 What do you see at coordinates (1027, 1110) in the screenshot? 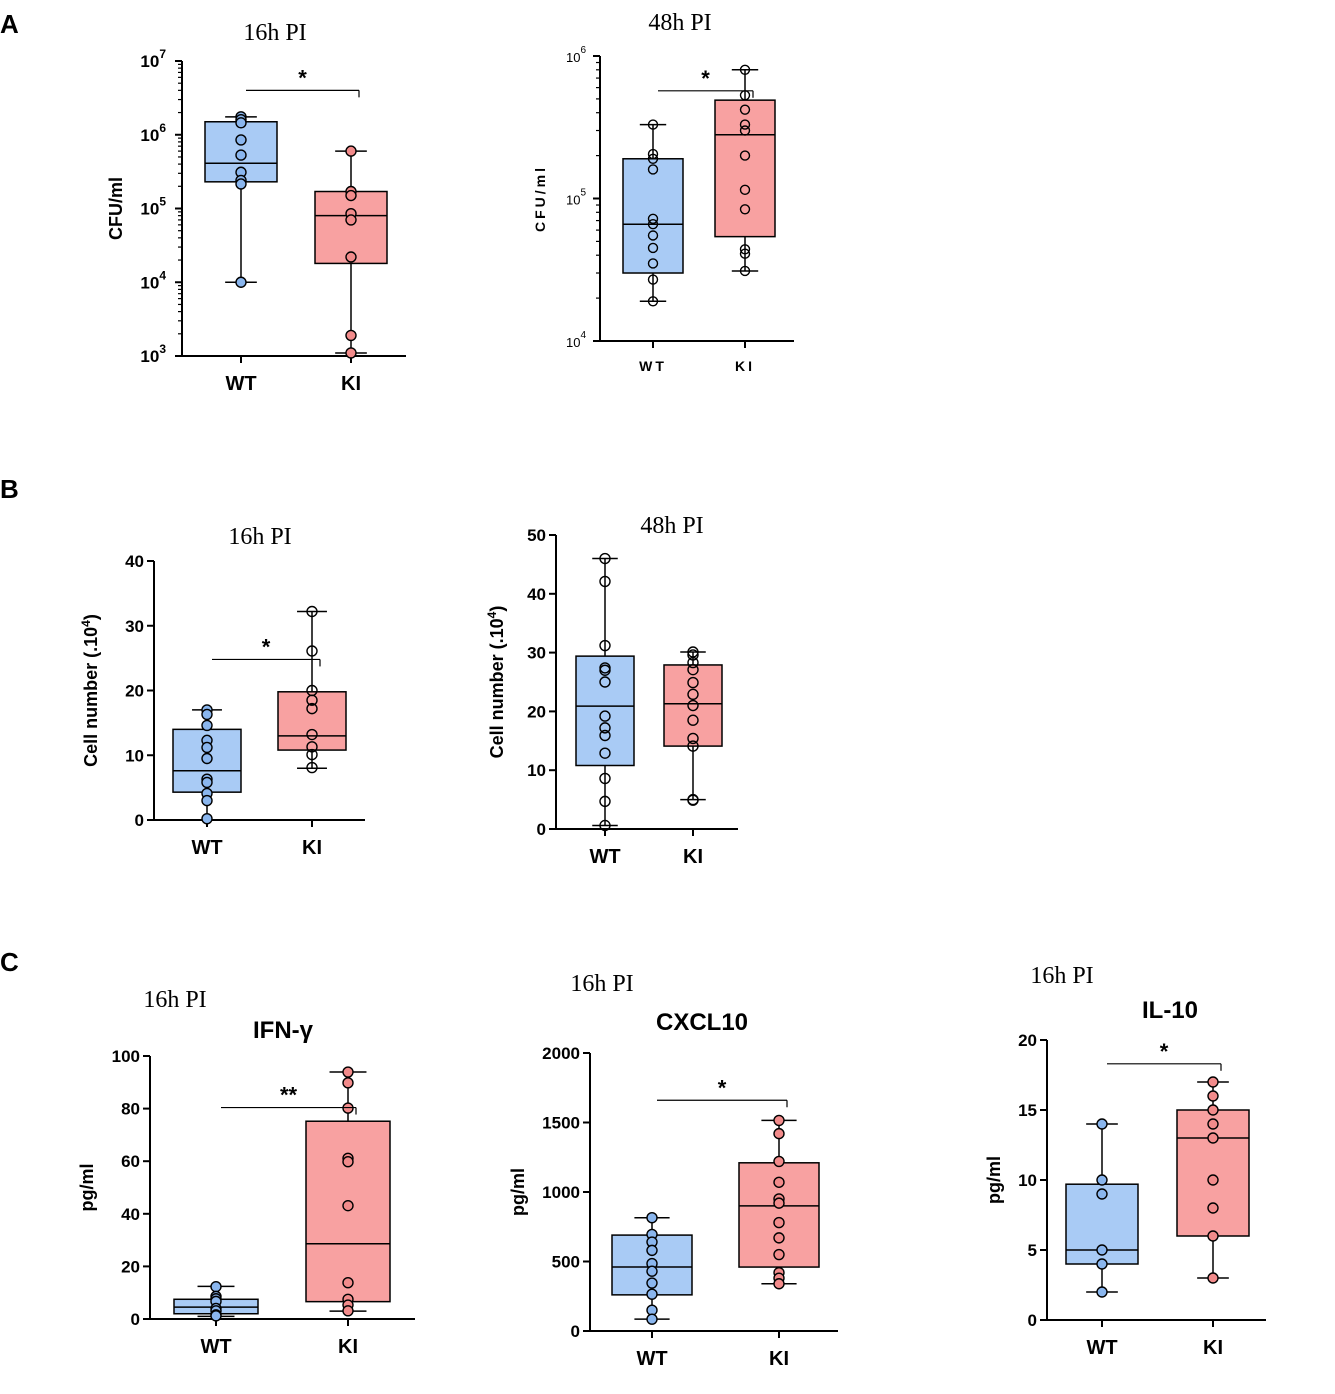
I see `y-tick-label: 15` at bounding box center [1027, 1110].